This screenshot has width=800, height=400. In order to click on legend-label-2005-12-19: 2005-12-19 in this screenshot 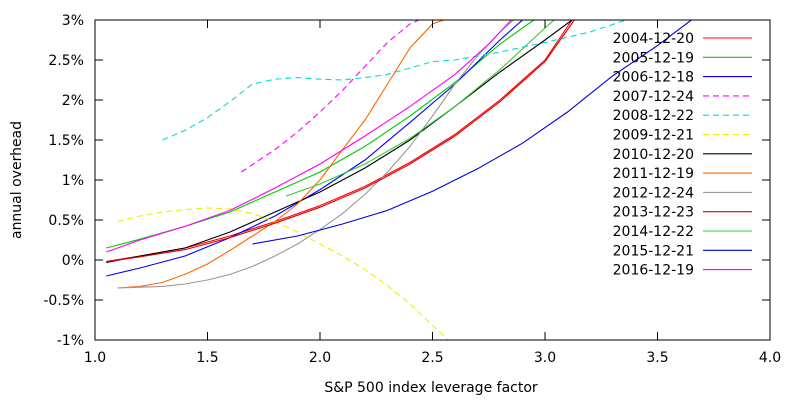, I will do `click(653, 58)`.